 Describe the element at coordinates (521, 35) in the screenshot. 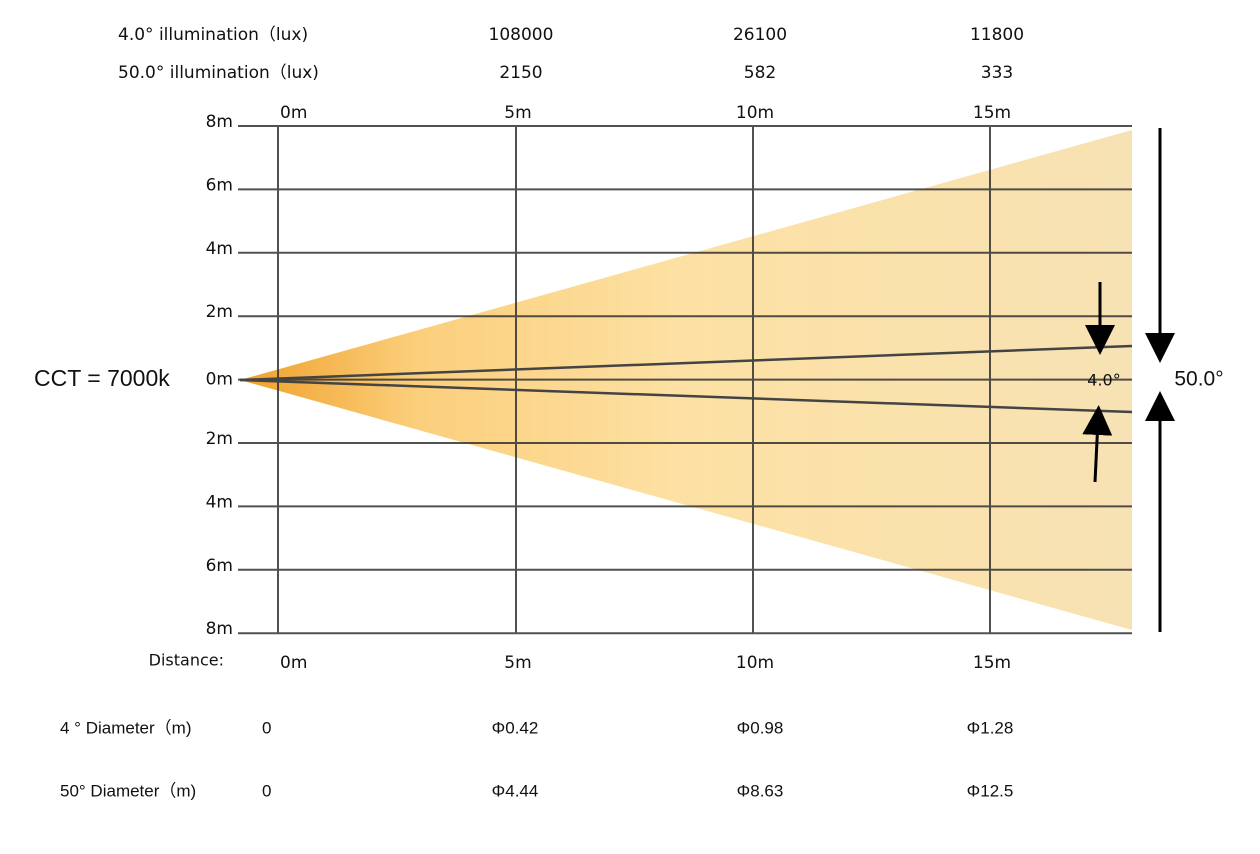

I see `illumination-value: 108000` at that location.